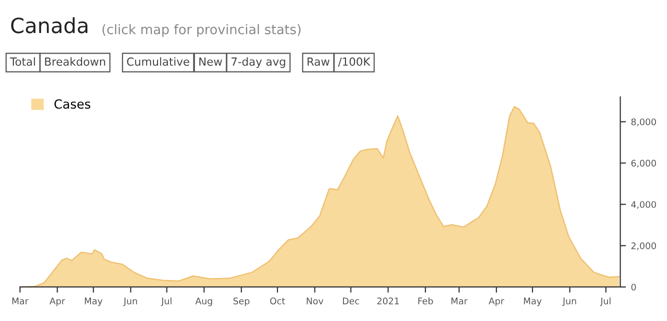 The width and height of the screenshot is (667, 321). I want to click on y-tick-label: 8,000, so click(643, 122).